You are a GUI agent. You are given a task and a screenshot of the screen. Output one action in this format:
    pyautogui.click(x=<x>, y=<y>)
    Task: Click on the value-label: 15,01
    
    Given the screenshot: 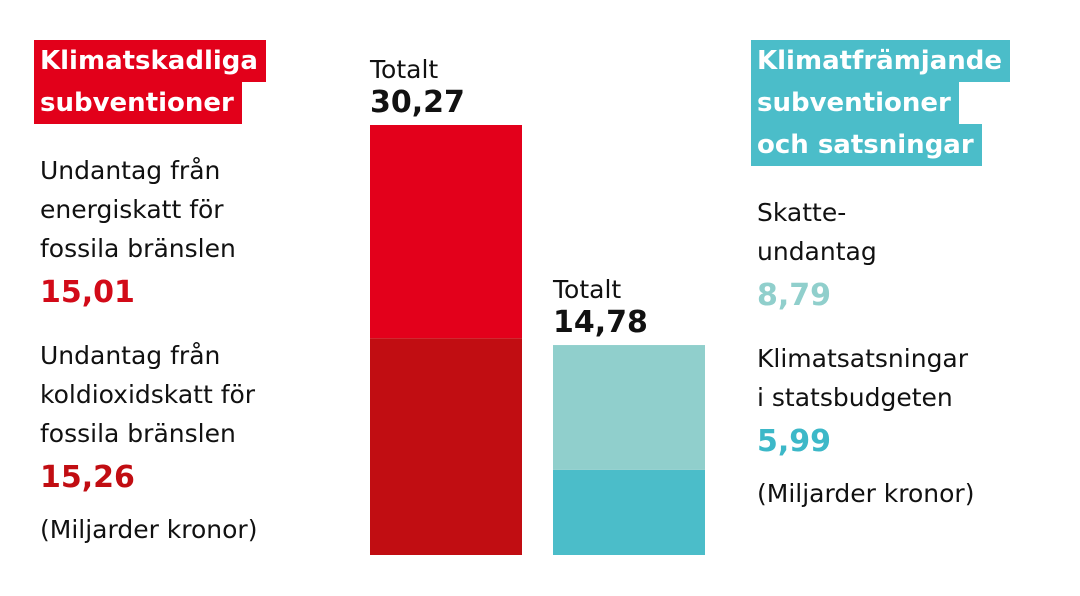 What is the action you would take?
    pyautogui.click(x=87, y=292)
    